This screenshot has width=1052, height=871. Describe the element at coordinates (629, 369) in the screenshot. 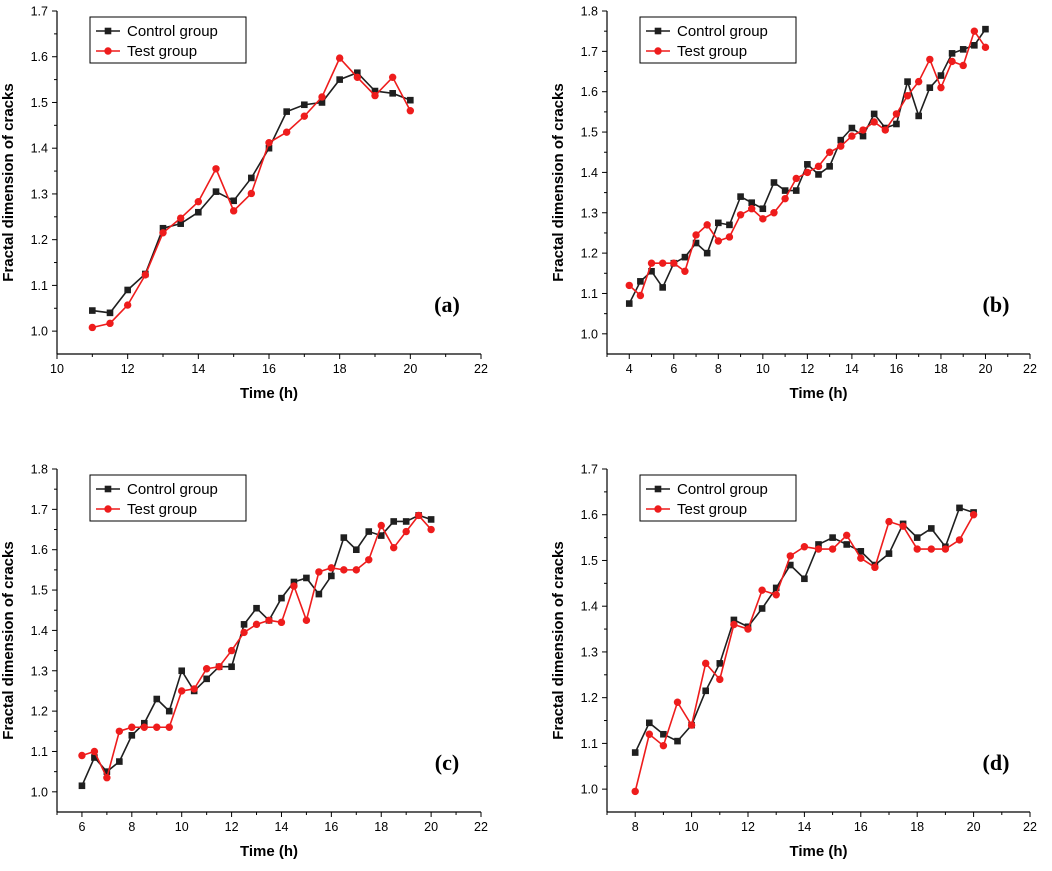

I see `x-tick-label: 4` at that location.